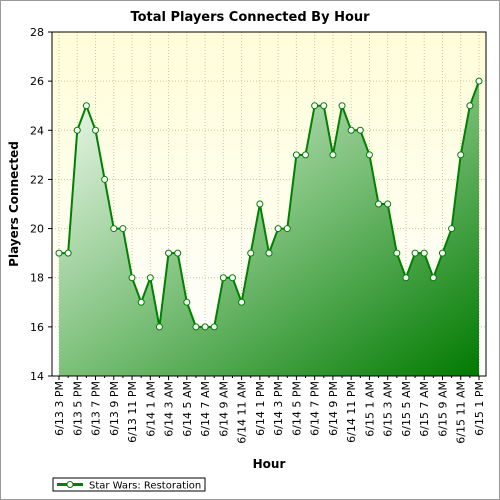 This screenshot has height=500, width=500. I want to click on x-tick-label: 6/14 5 PM, so click(296, 408).